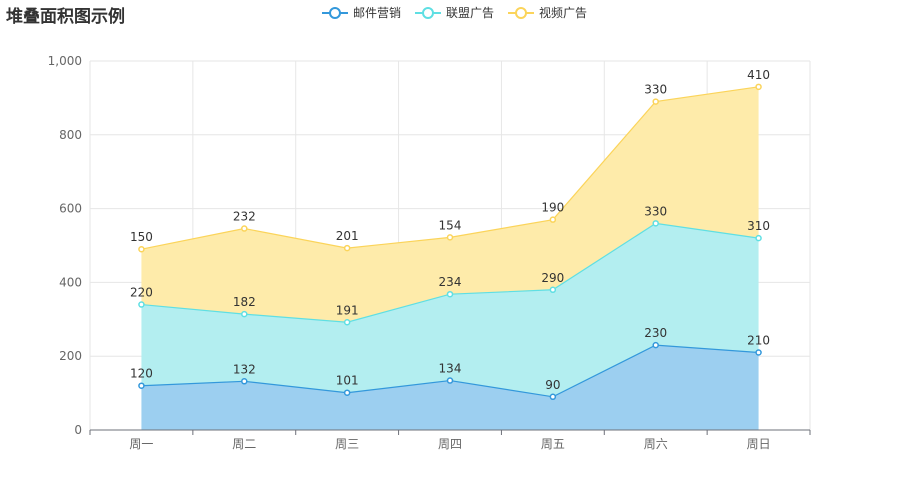  Describe the element at coordinates (141, 444) in the screenshot. I see `x-tick-label: 周一` at that location.